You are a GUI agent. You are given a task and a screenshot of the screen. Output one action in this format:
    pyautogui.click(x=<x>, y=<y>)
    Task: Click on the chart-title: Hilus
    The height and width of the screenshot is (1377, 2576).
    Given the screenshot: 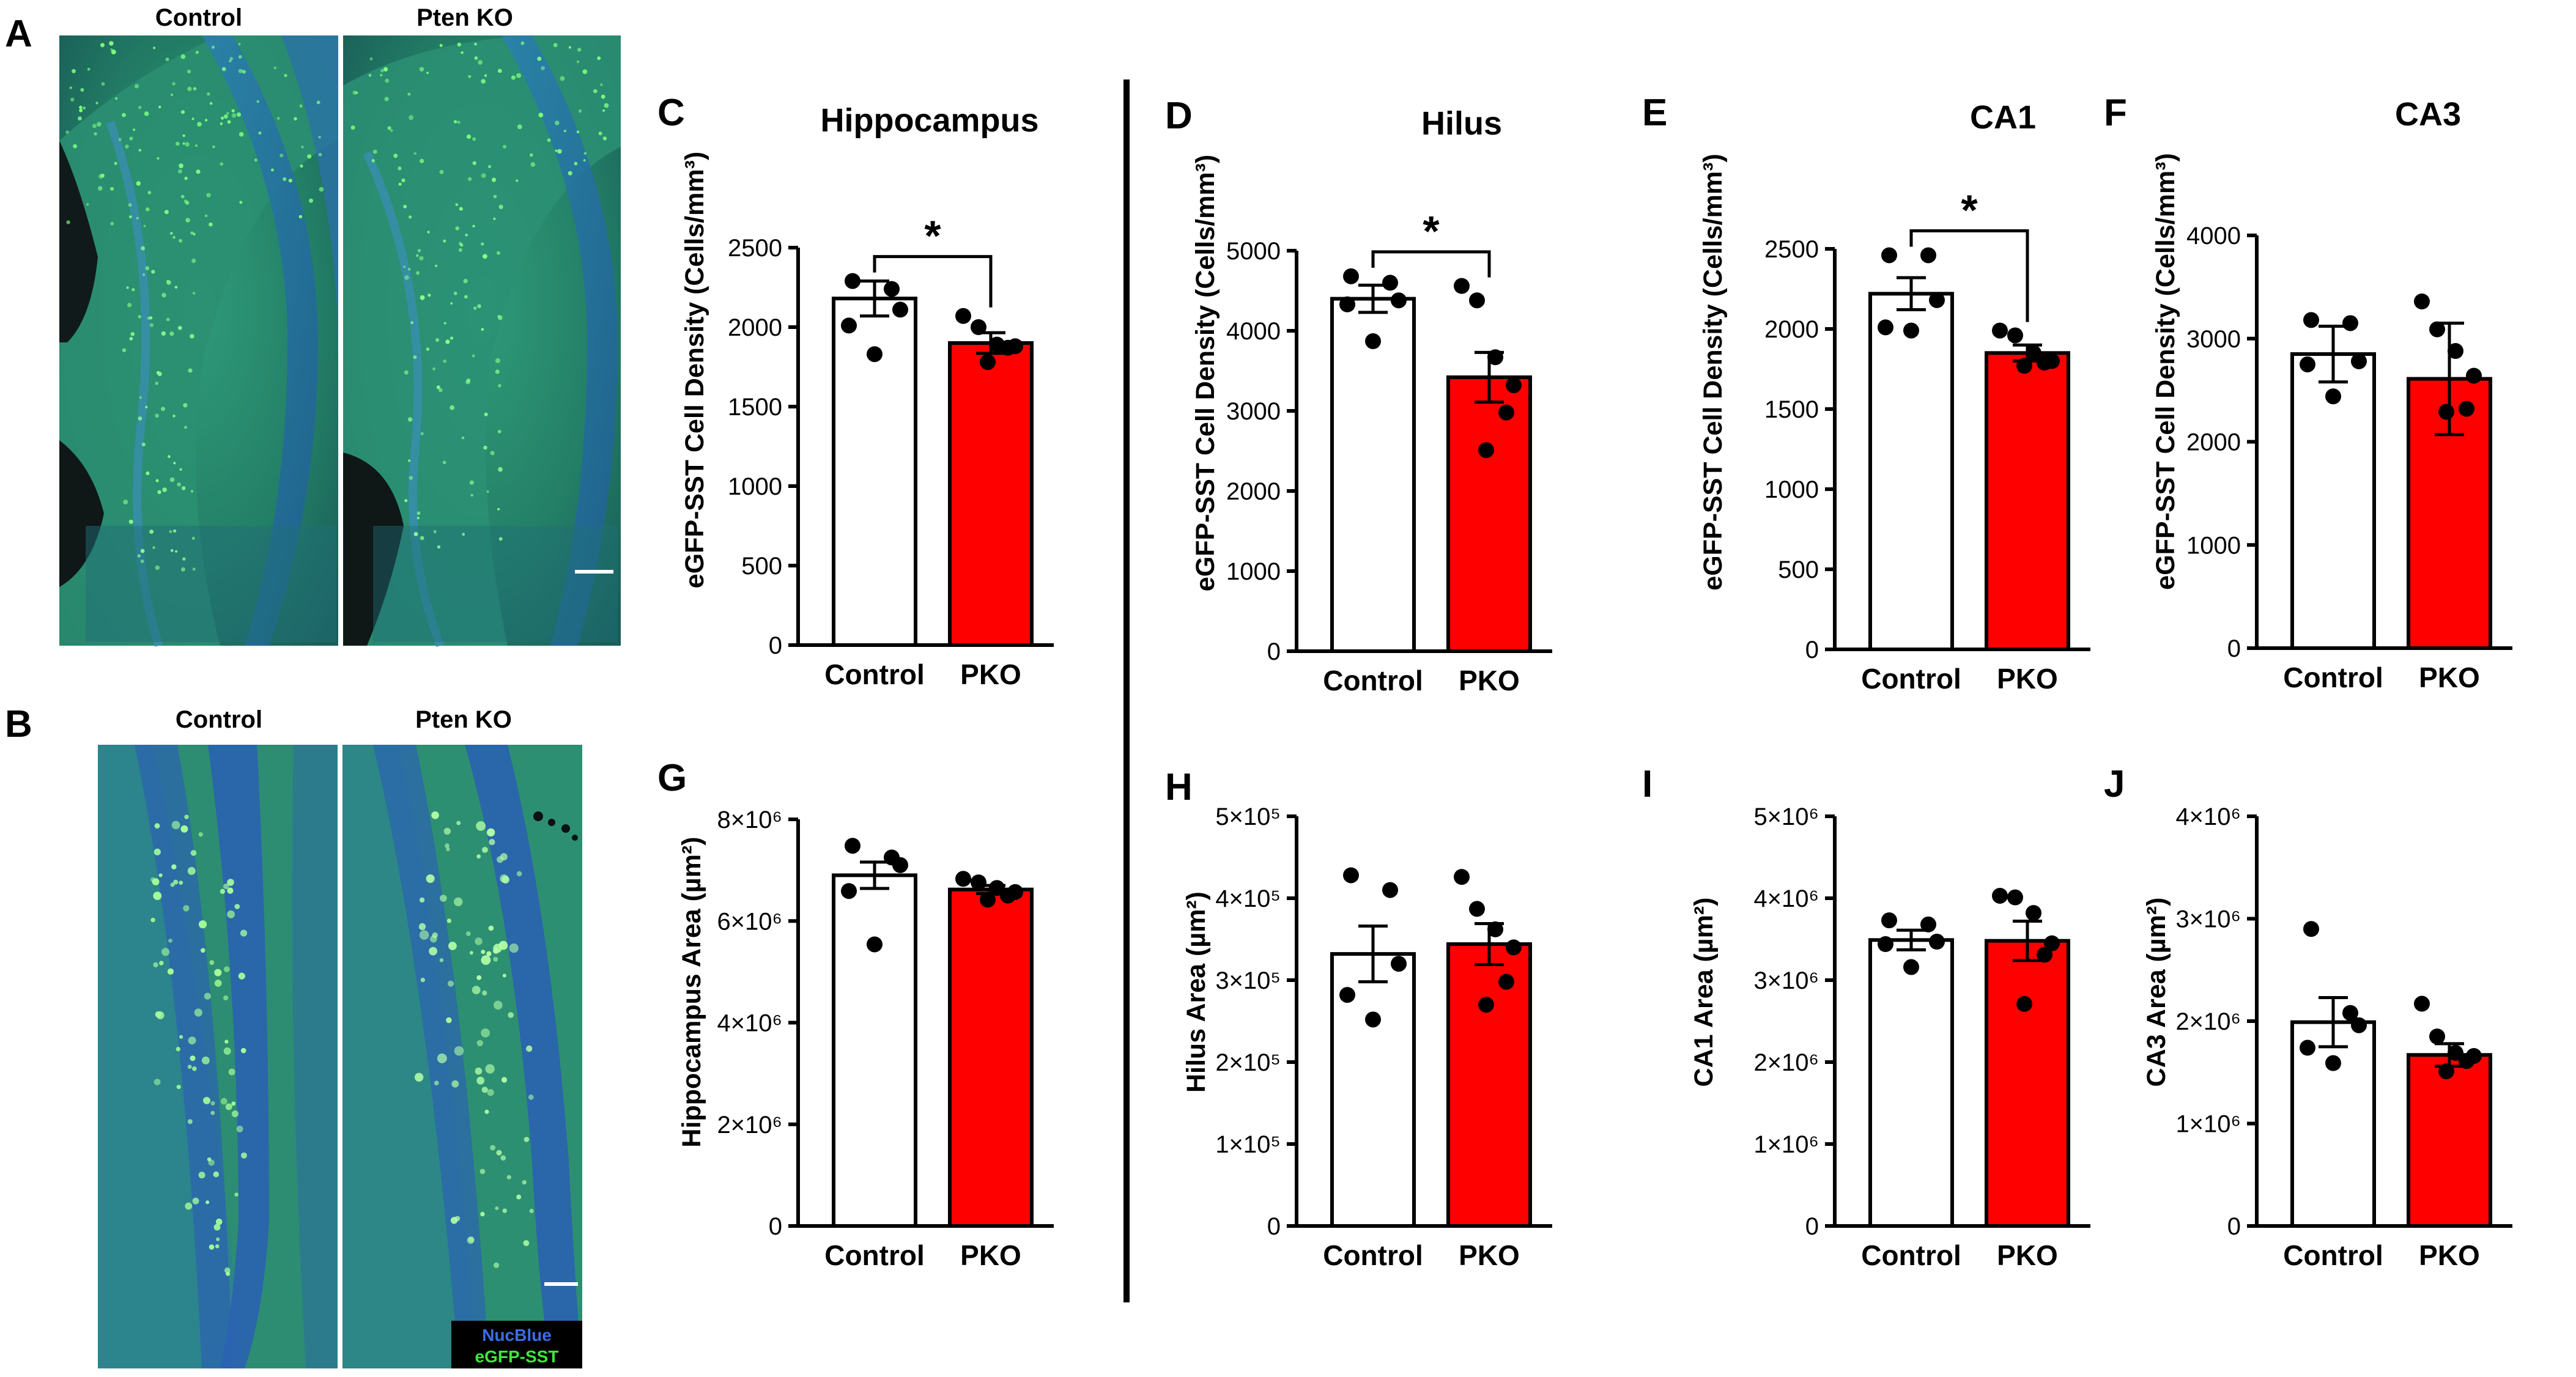 What is the action you would take?
    pyautogui.click(x=1461, y=123)
    